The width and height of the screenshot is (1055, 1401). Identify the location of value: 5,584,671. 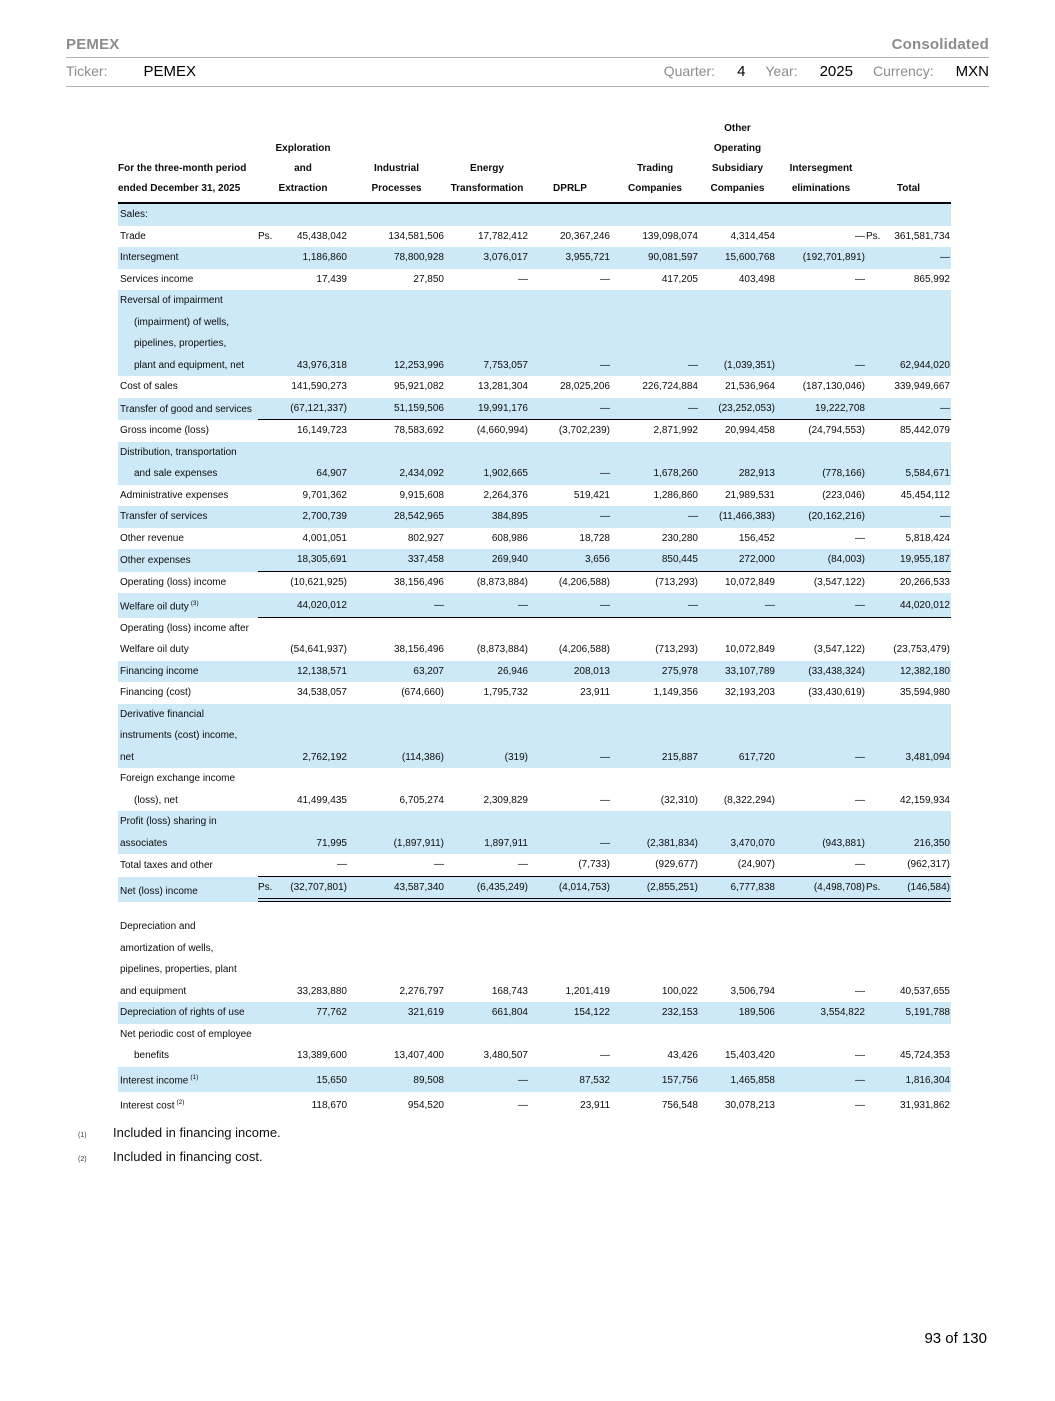
(928, 473).